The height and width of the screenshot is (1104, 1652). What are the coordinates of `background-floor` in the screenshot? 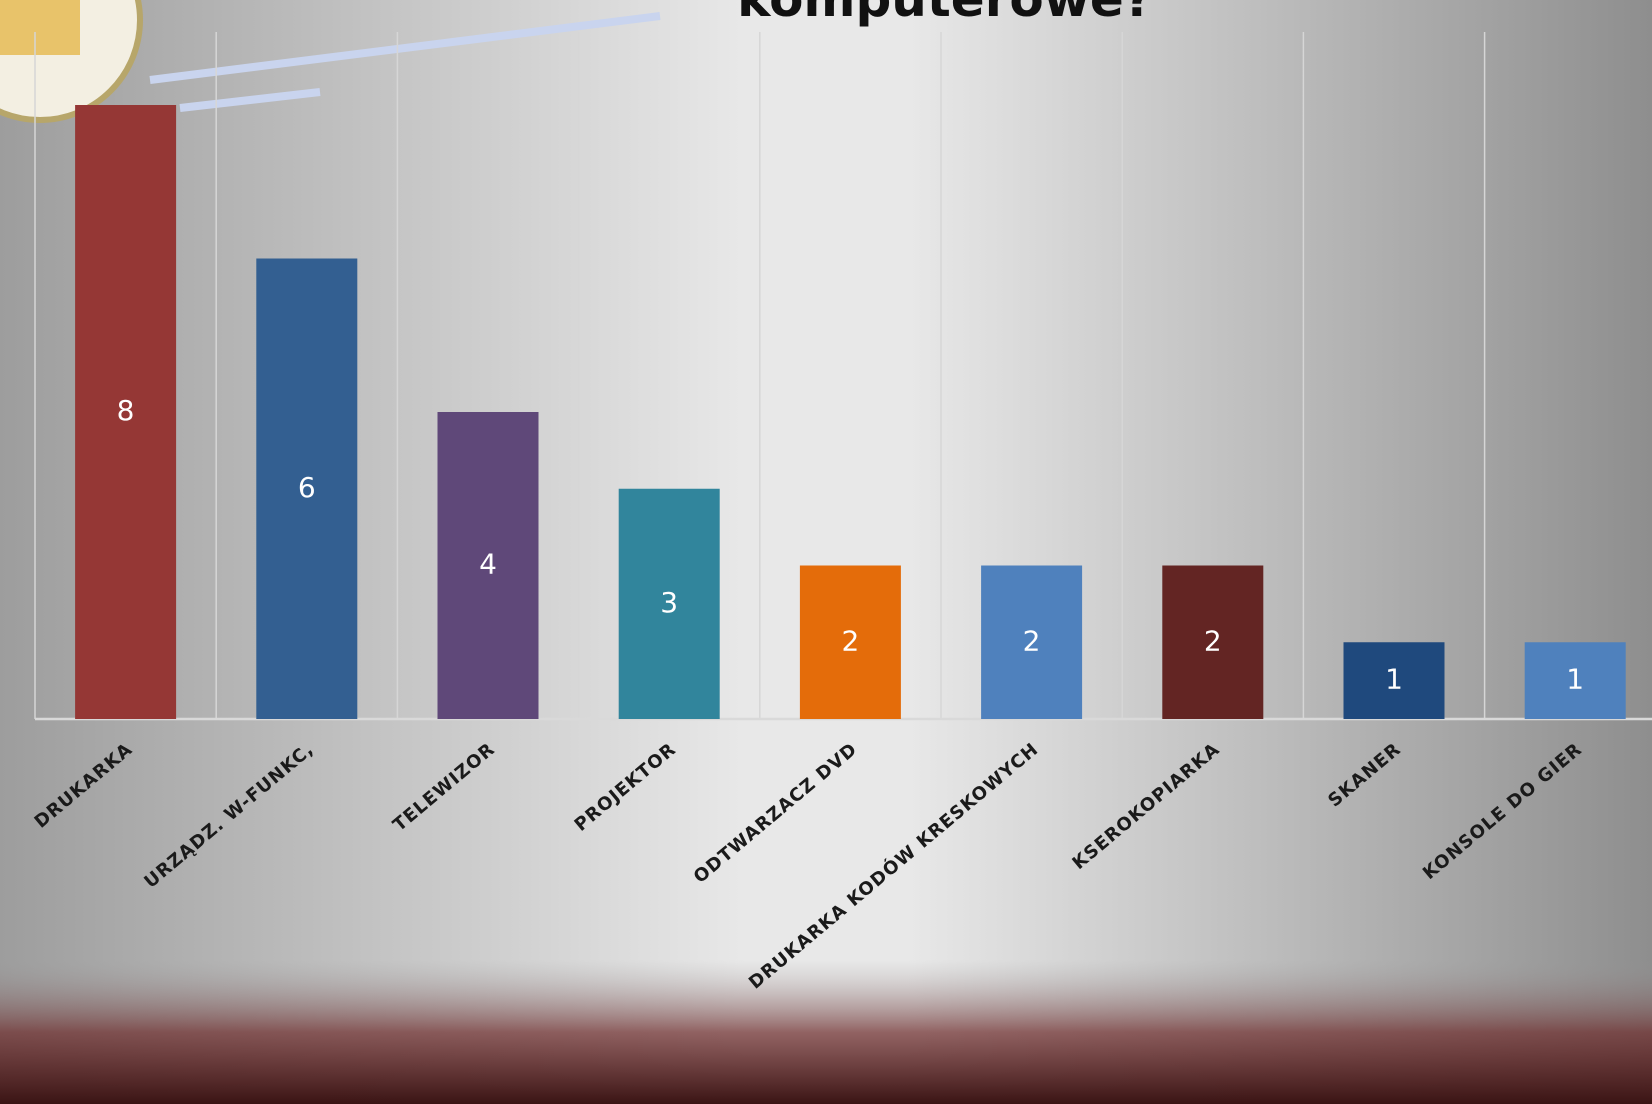 It's located at (826, 1032).